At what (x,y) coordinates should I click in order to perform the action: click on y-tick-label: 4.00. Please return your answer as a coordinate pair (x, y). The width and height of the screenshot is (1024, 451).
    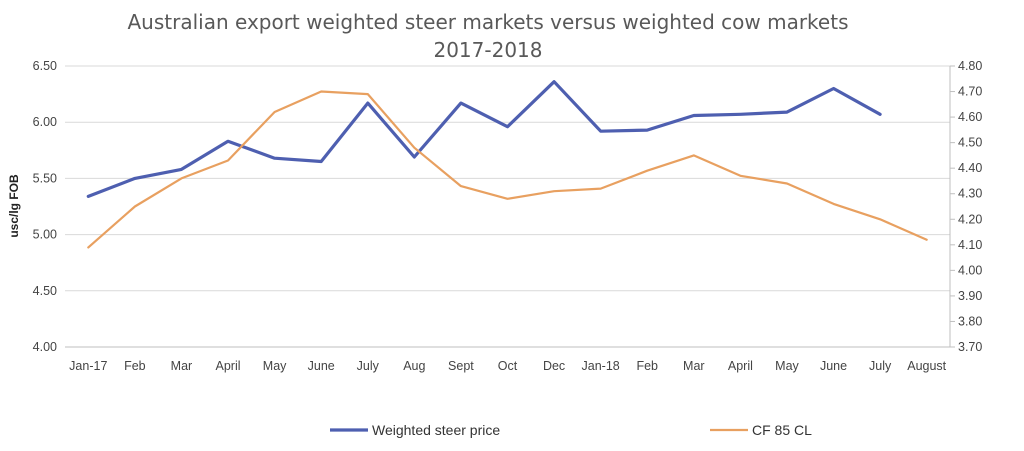
    Looking at the image, I should click on (45, 347).